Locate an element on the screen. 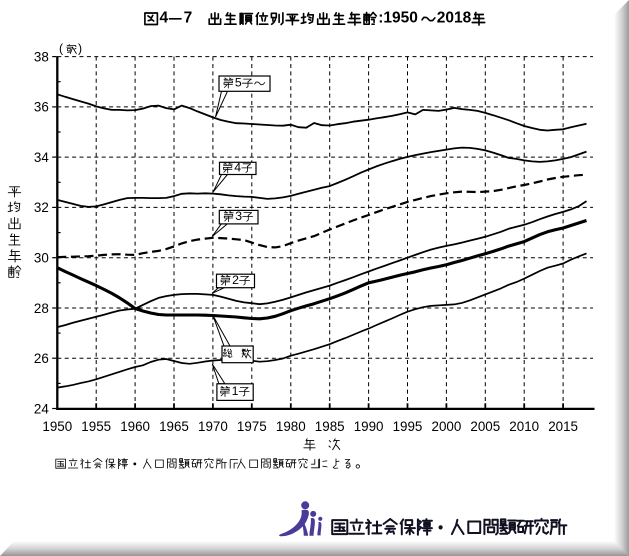 The image size is (629, 556). svg-text: 1955 is located at coordinates (96, 426).